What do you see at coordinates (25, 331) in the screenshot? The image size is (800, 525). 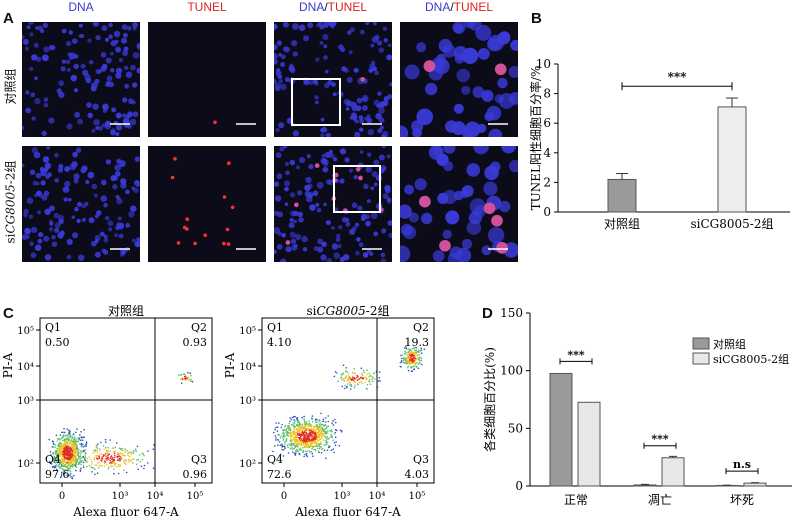 I see `y-tick-label: 10⁵` at bounding box center [25, 331].